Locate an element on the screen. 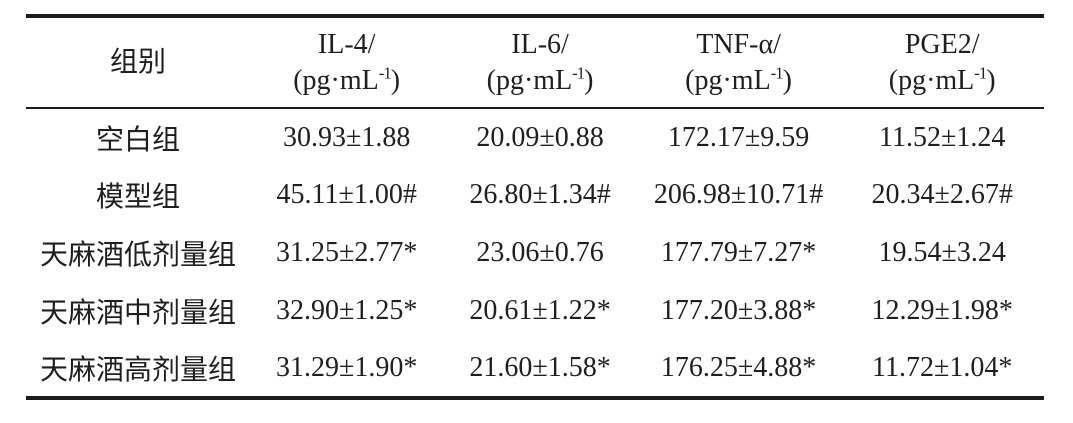  cell-il4: 45.11±1.00# is located at coordinates (346, 194).